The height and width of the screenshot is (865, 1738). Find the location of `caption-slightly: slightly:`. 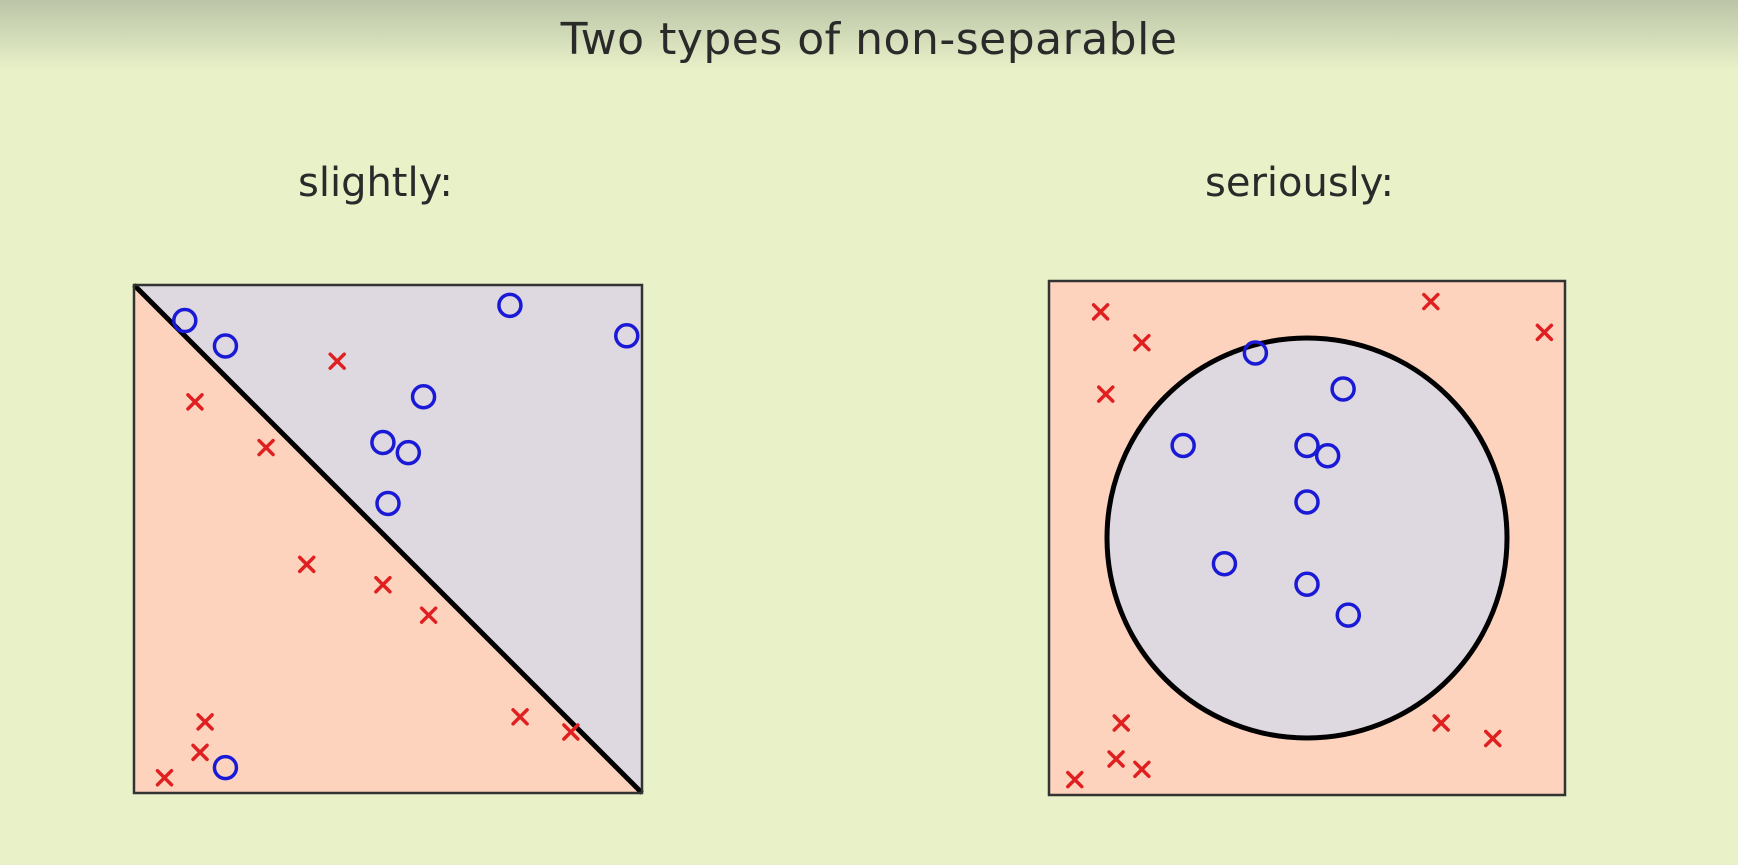

caption-slightly: slightly: is located at coordinates (375, 183).